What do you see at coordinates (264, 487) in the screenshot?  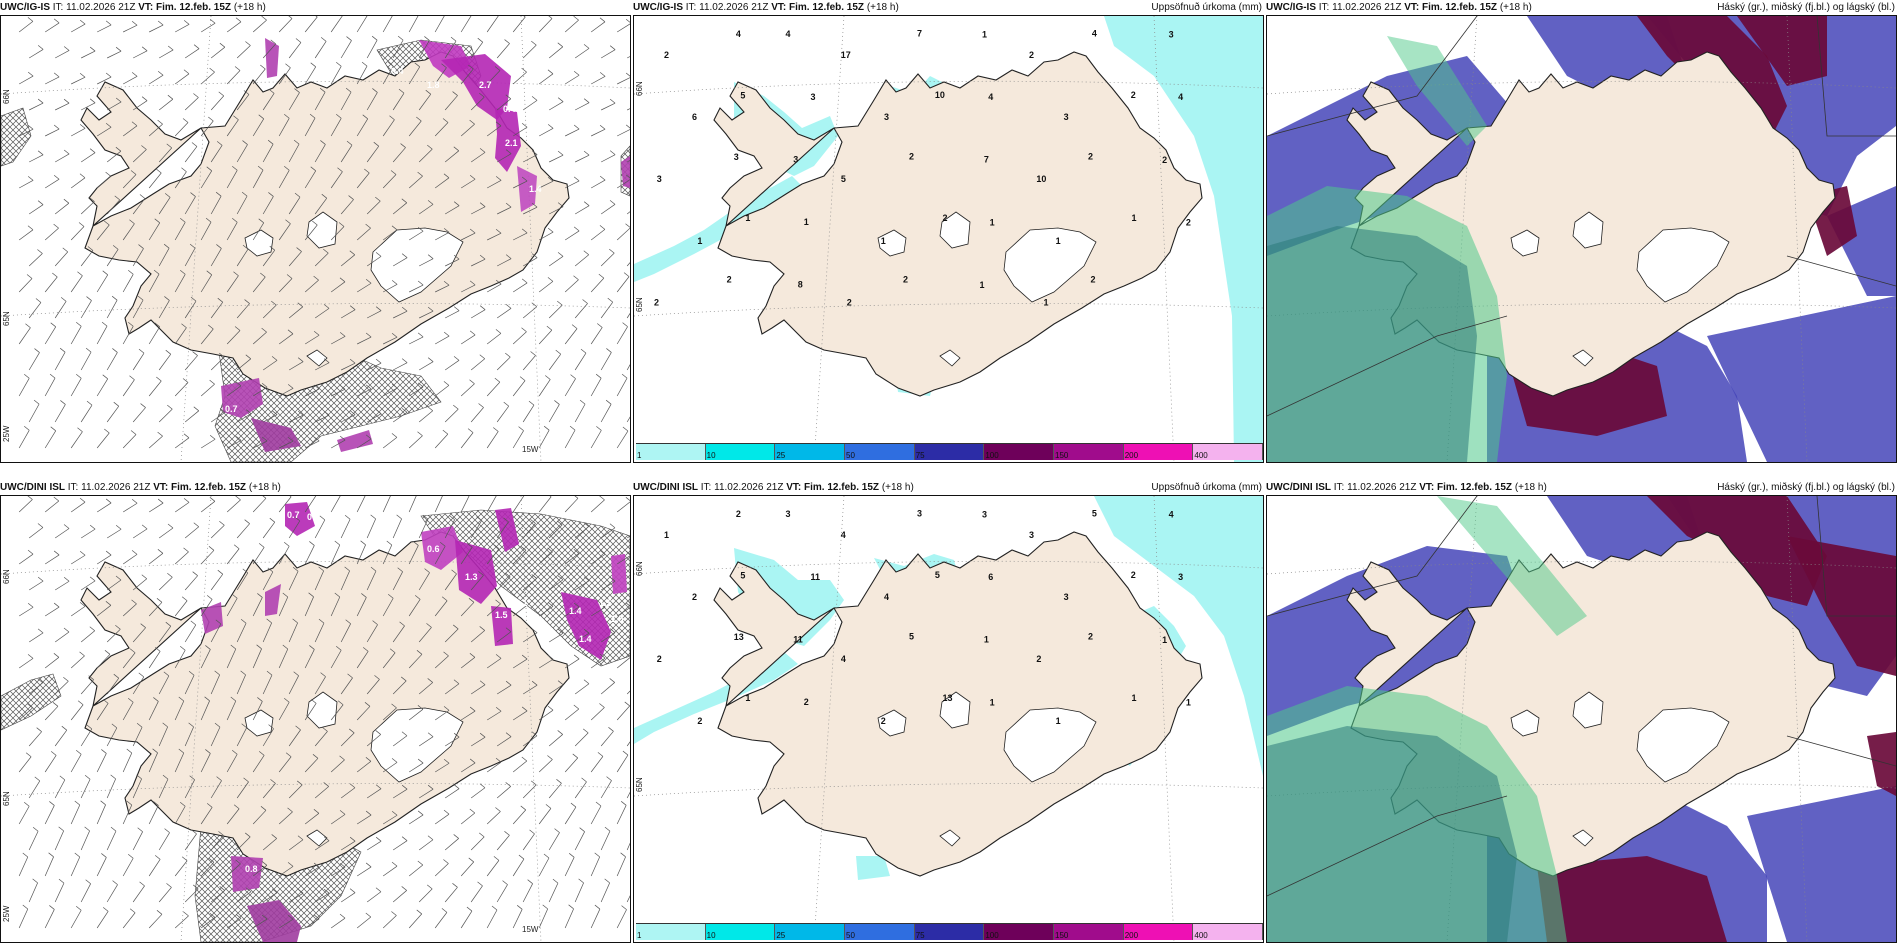 I see `lead-time: (+18 h)` at bounding box center [264, 487].